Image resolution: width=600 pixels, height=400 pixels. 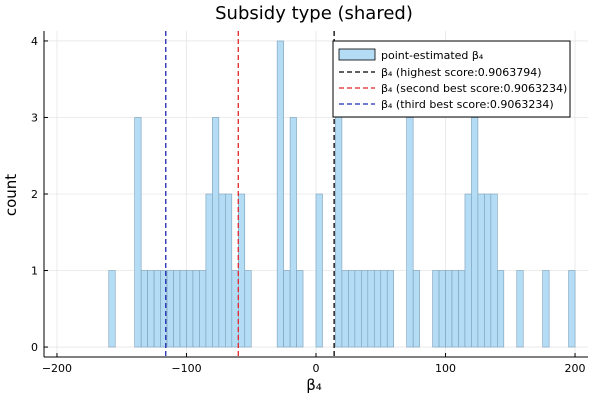 What do you see at coordinates (186, 368) in the screenshot?
I see `x-tick-label: −100` at bounding box center [186, 368].